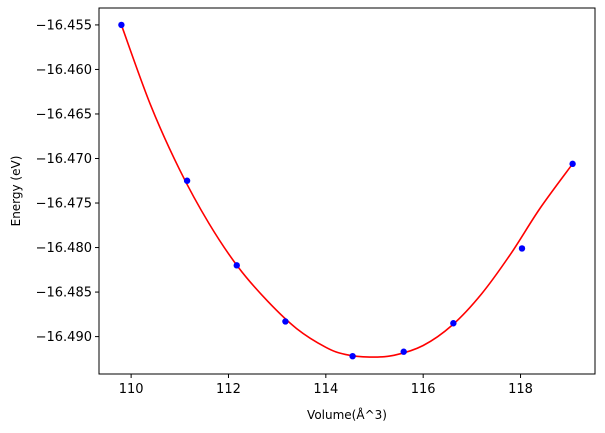  What do you see at coordinates (131, 389) in the screenshot?
I see `x-tick-label: 110` at bounding box center [131, 389].